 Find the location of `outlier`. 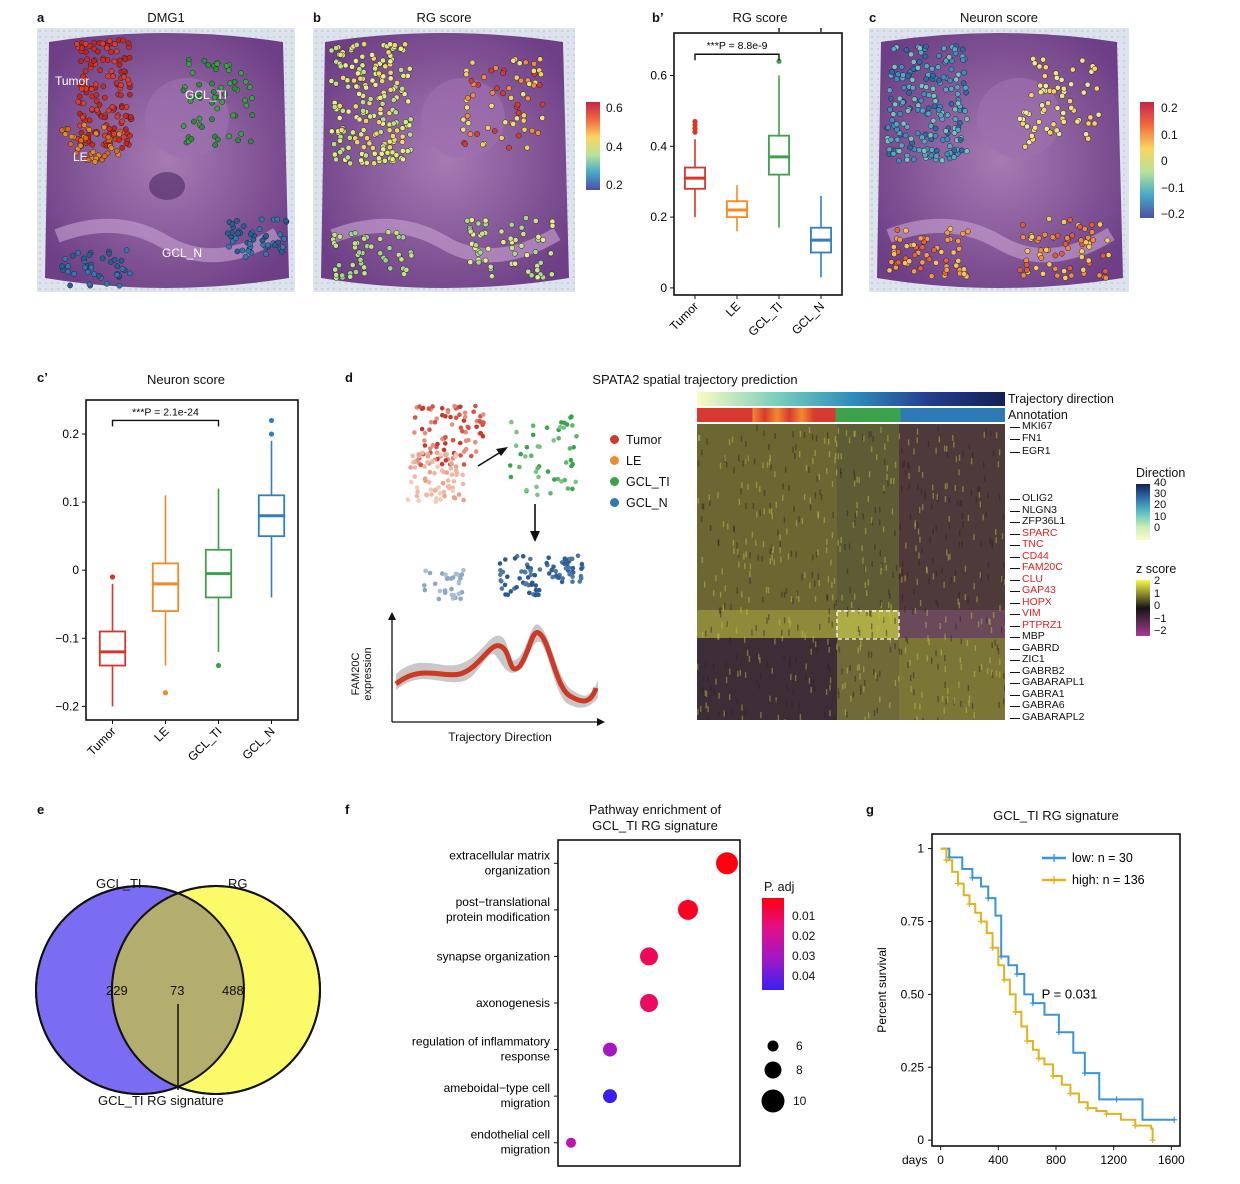

outlier is located at coordinates (165, 693).